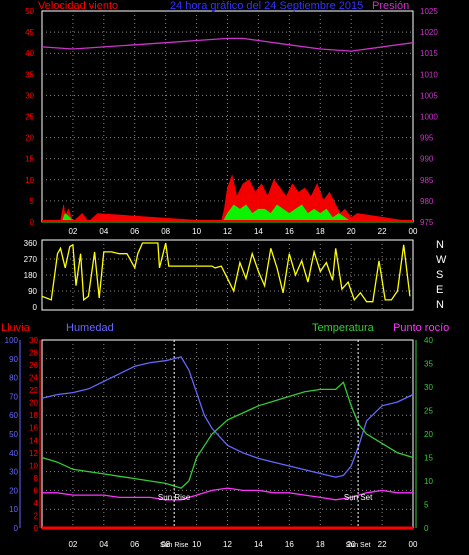 This screenshot has height=555, width=469. Describe the element at coordinates (429, 32) in the screenshot. I see `pressure-tick-label: 1020` at that location.